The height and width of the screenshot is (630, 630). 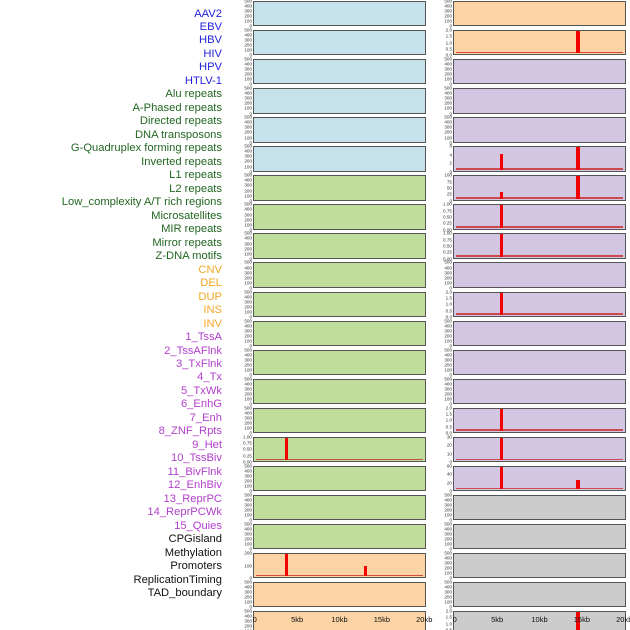 I want to click on x-axis: 0 5kb 10kb 15kb 20kb, so click(x=343, y=622).